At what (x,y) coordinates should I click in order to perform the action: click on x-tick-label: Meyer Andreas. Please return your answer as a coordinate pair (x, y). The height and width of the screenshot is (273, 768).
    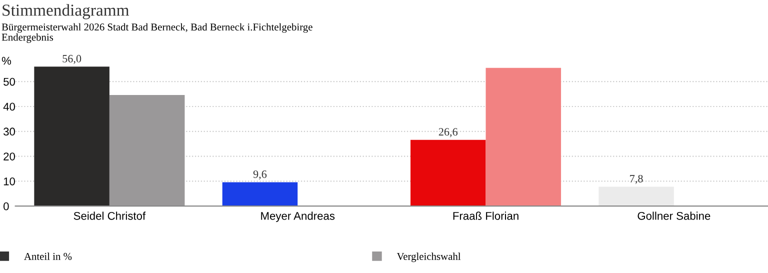
    Looking at the image, I should click on (298, 217).